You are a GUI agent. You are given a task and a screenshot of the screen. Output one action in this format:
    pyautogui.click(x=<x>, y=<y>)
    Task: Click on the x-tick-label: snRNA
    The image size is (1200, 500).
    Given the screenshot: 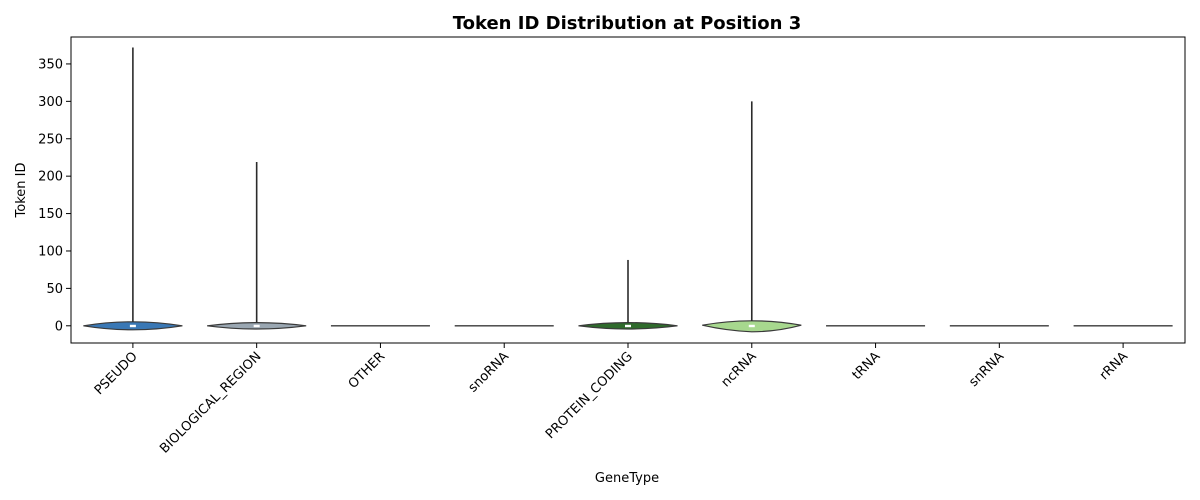 What is the action you would take?
    pyautogui.click(x=986, y=369)
    